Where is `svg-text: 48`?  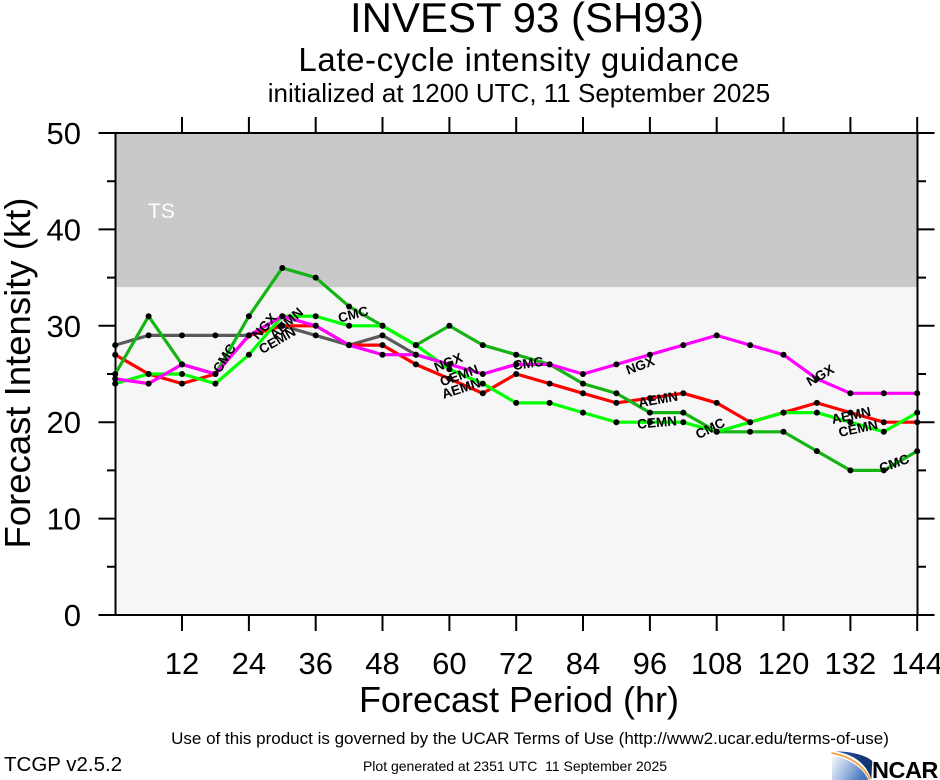
svg-text: 48 is located at coordinates (382, 663).